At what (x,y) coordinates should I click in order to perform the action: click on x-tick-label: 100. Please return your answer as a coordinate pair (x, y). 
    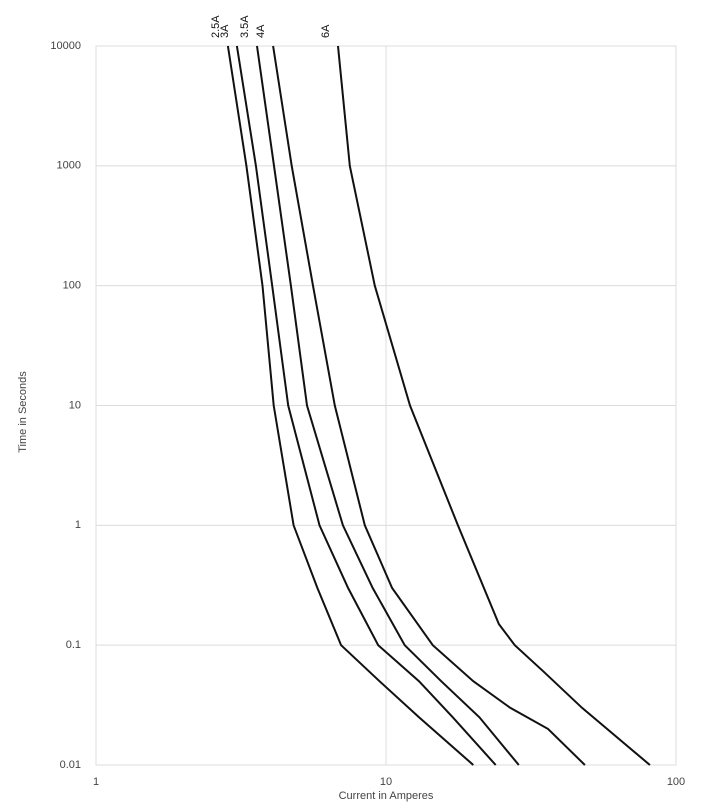
    Looking at the image, I should click on (676, 782).